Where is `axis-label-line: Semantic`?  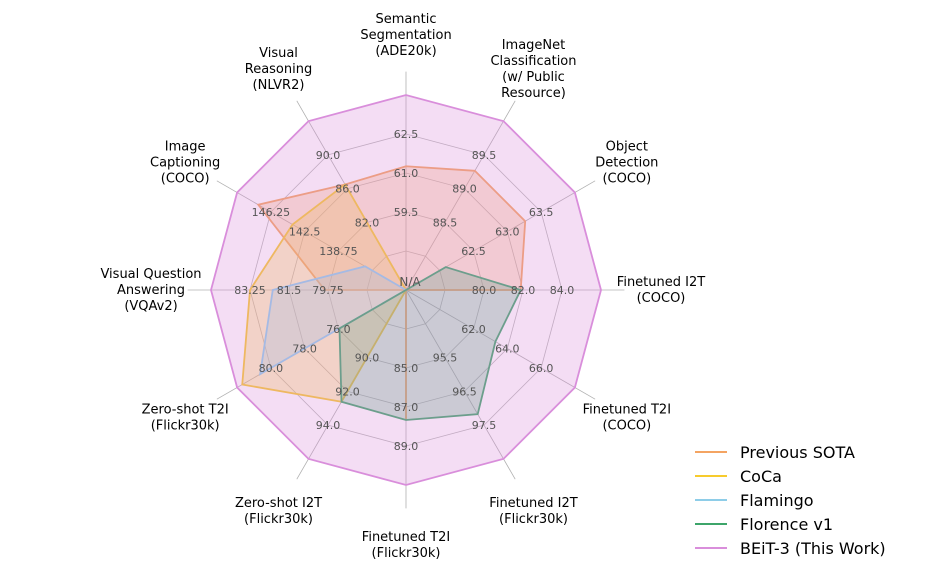
axis-label-line: Semantic is located at coordinates (406, 19).